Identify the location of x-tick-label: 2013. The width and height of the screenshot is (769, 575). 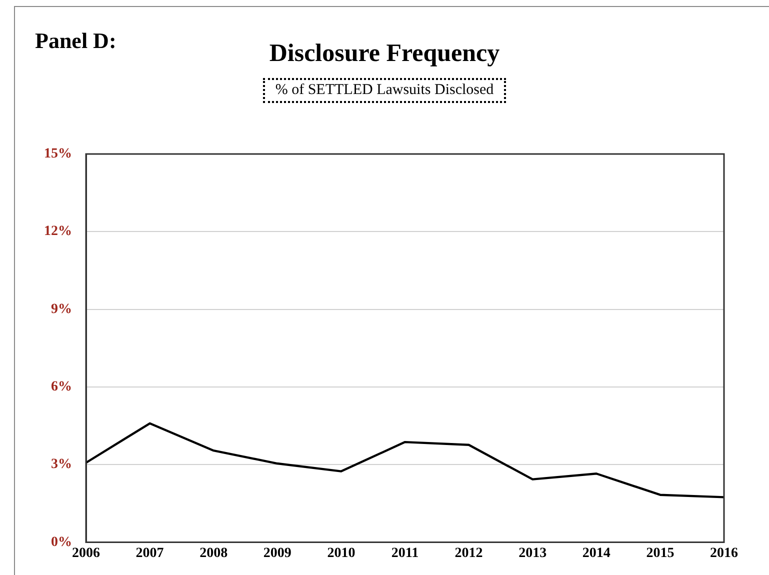
(532, 554).